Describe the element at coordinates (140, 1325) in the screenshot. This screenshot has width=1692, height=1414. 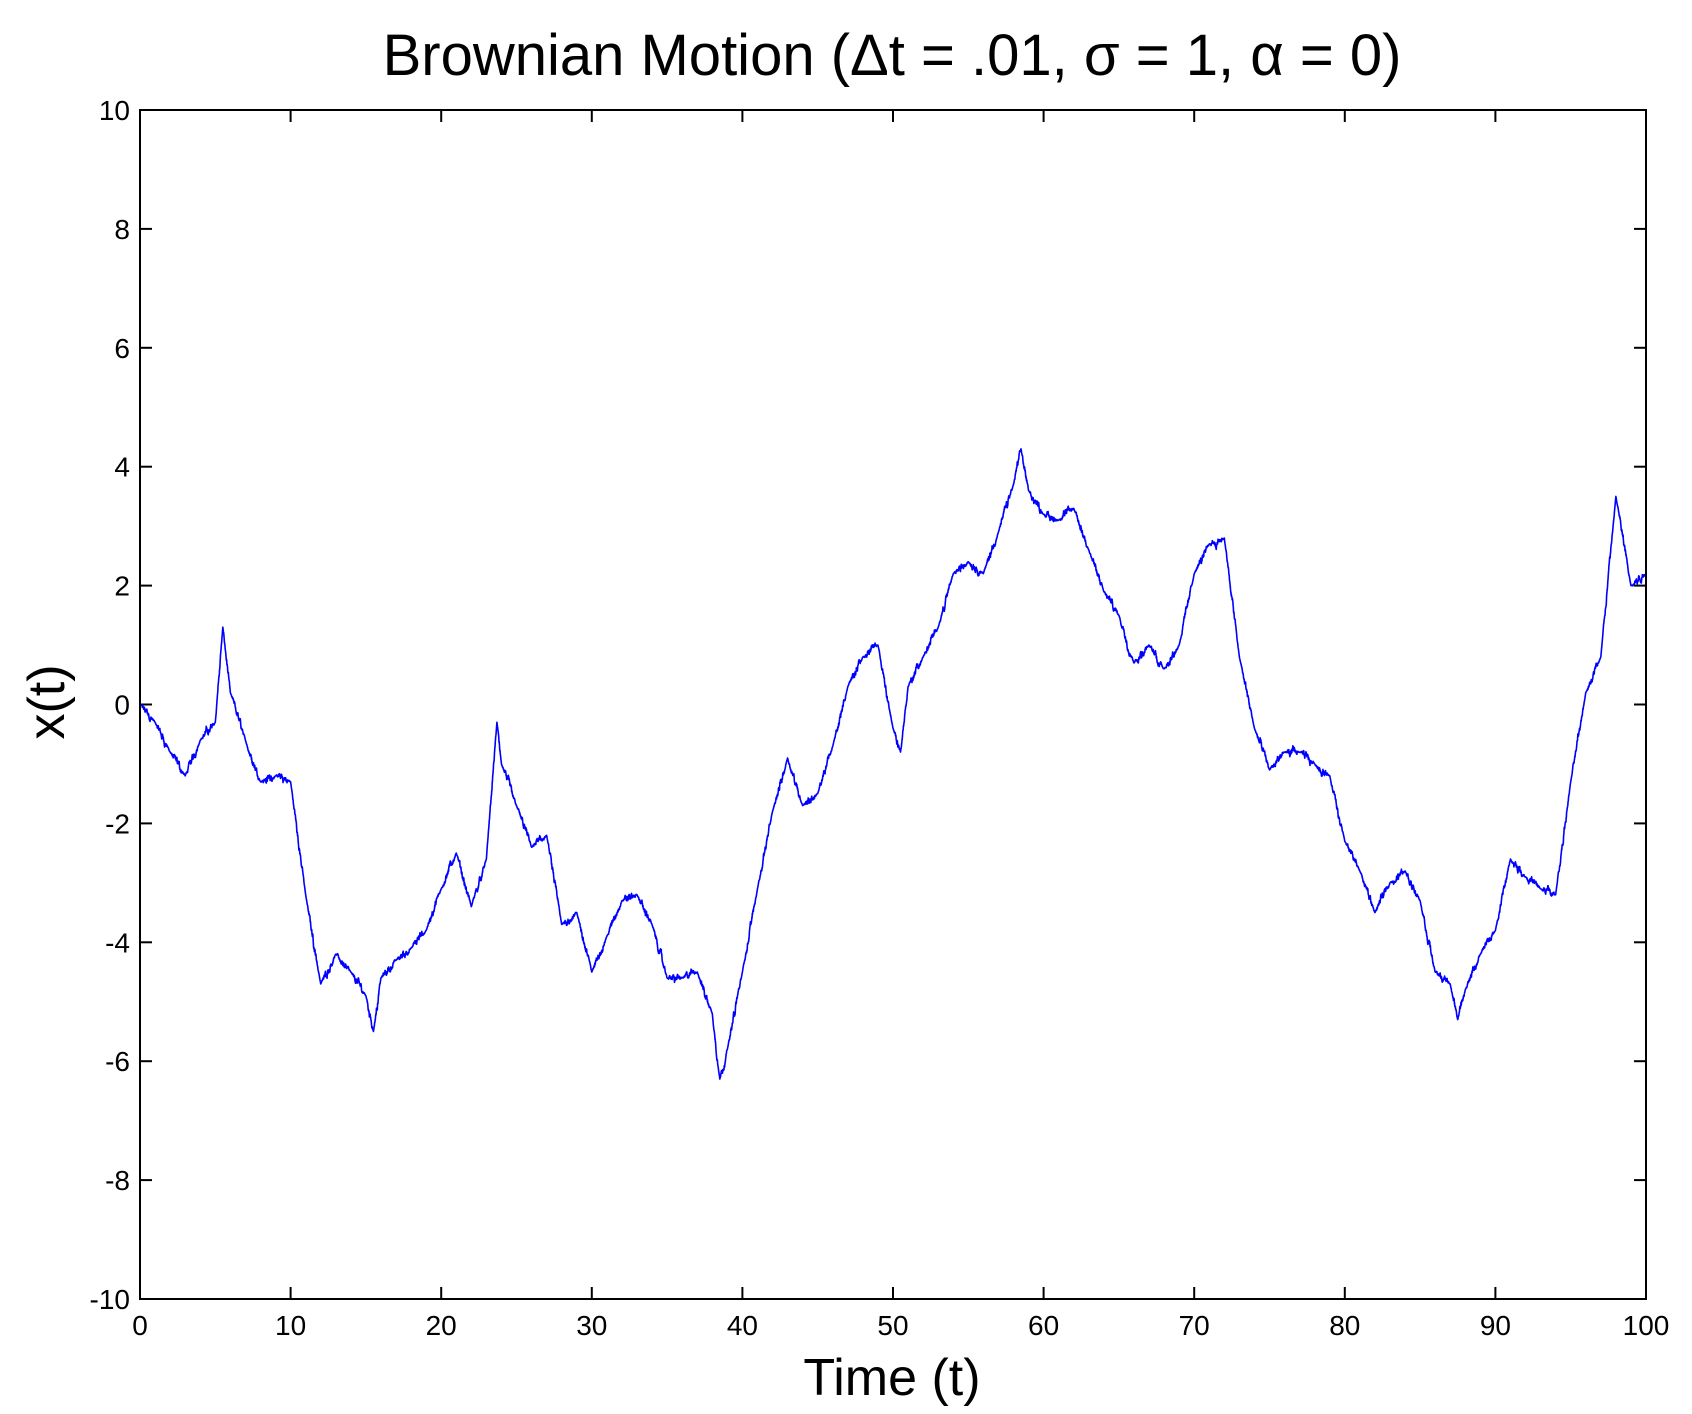
I see `x-tick-label: 0` at that location.